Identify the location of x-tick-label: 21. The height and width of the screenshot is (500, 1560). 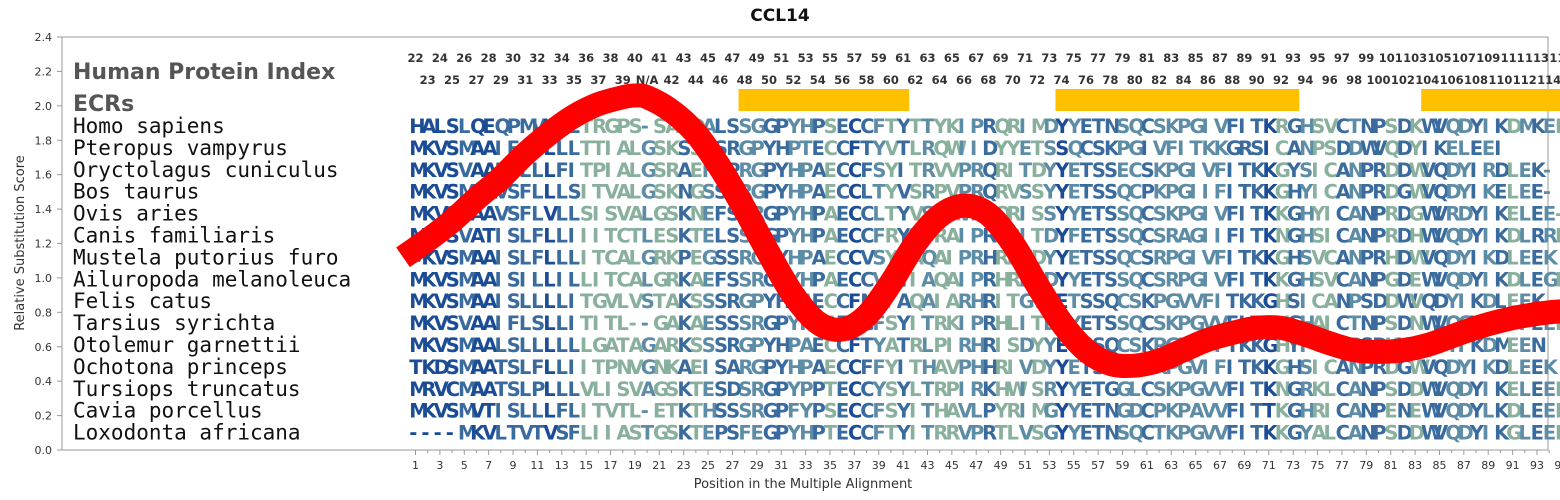
(659, 465).